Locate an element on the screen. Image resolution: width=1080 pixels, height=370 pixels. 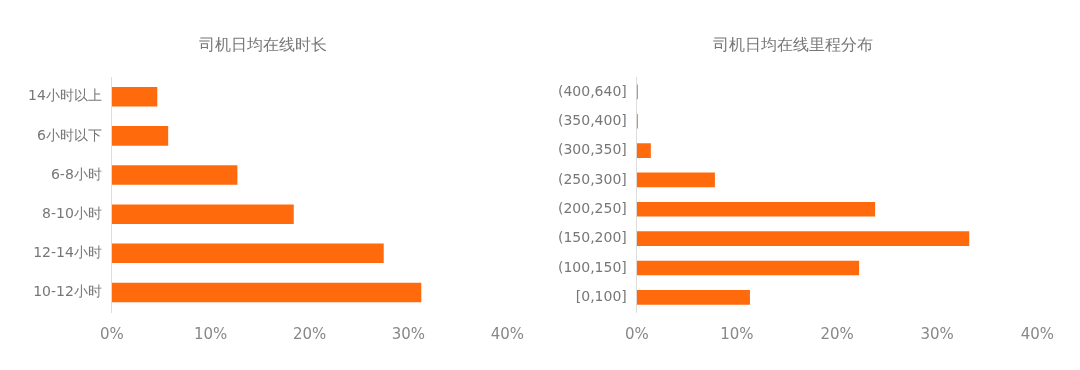
y-tick-label: 8-10小时 is located at coordinates (72, 212).